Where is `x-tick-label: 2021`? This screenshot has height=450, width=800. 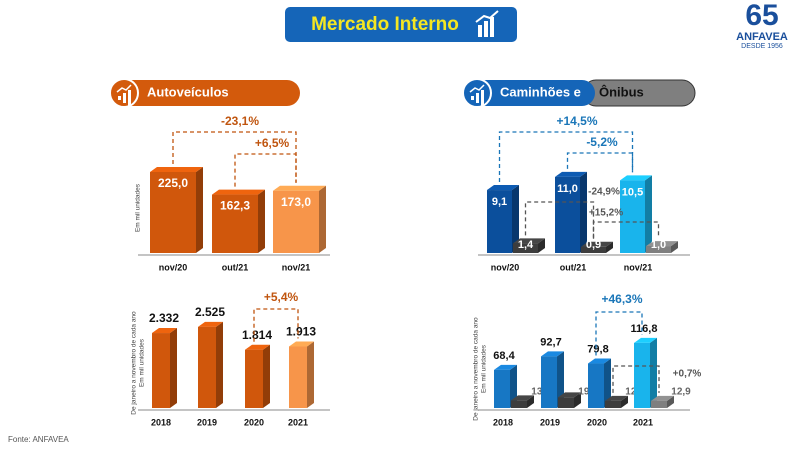 x-tick-label: 2021 is located at coordinates (643, 422).